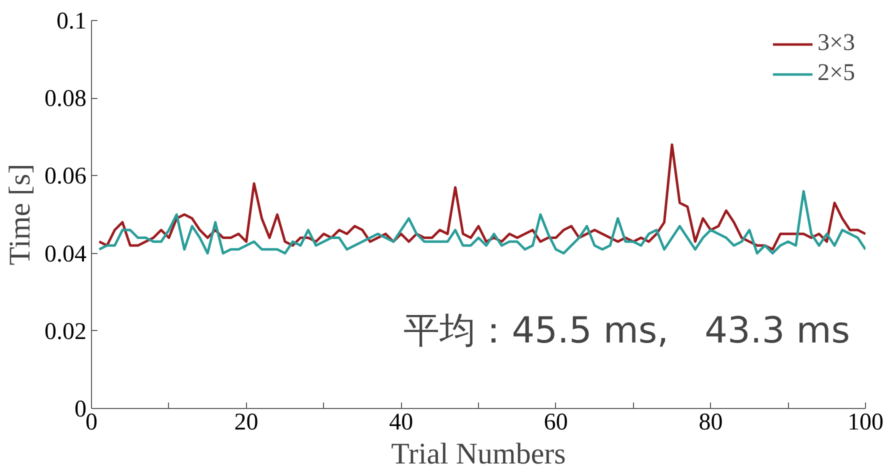  I want to click on x-tick-label: 20, so click(246, 423).